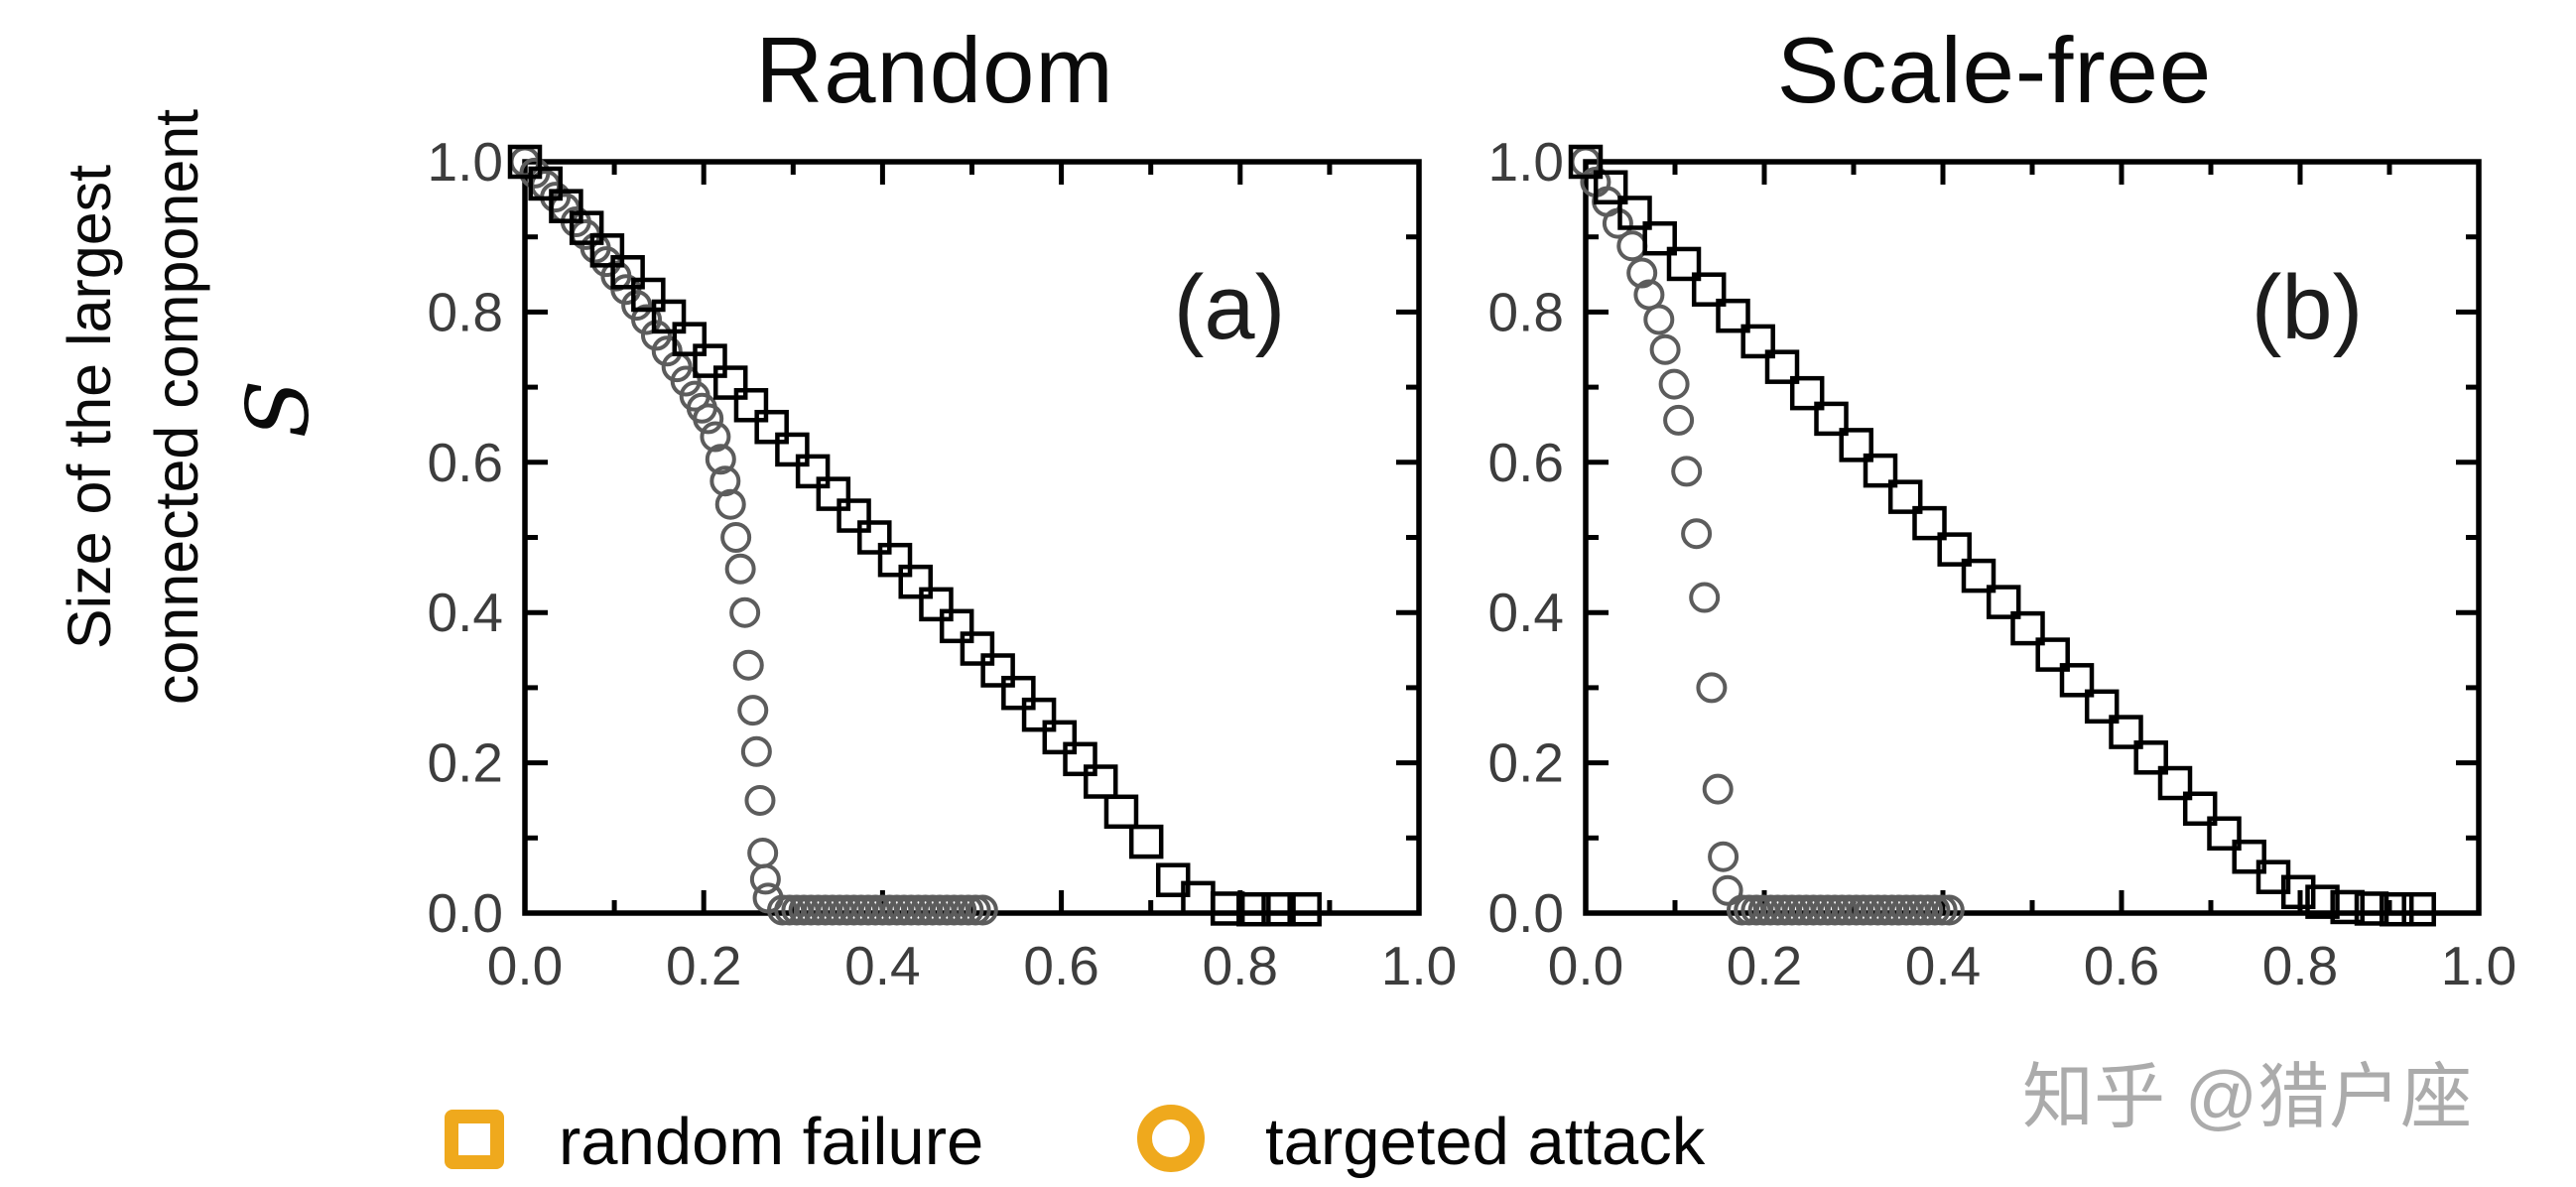 The width and height of the screenshot is (2576, 1187). What do you see at coordinates (1230, 307) in the screenshot?
I see `panel-label-a: (a)` at bounding box center [1230, 307].